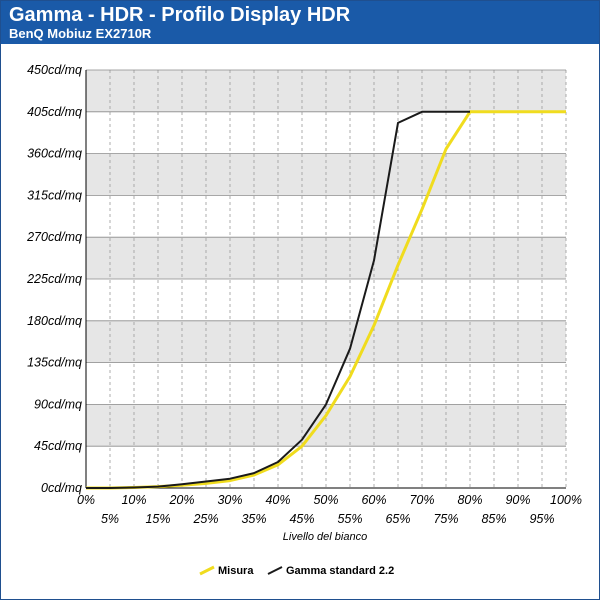 This screenshot has height=600, width=600. Describe the element at coordinates (54, 195) in the screenshot. I see `y-tick-label: 315cd/mq` at that location.